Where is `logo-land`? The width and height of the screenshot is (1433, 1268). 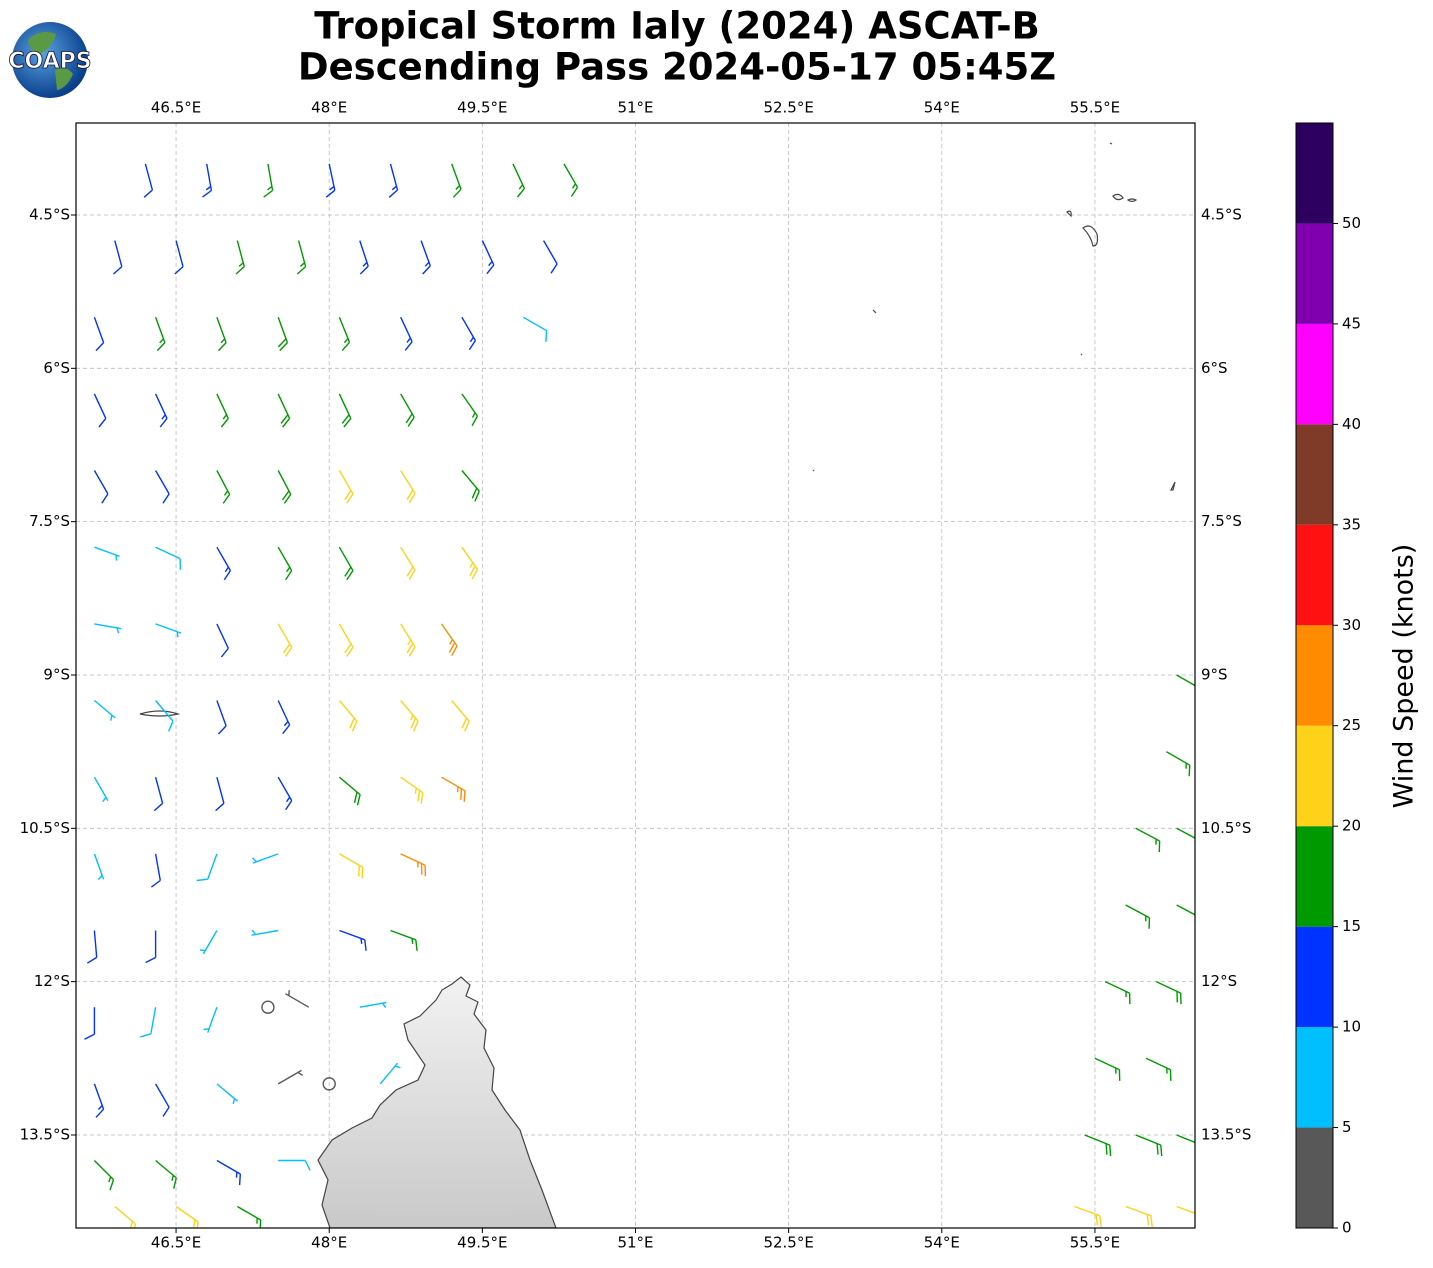
logo-land is located at coordinates (50, 61).